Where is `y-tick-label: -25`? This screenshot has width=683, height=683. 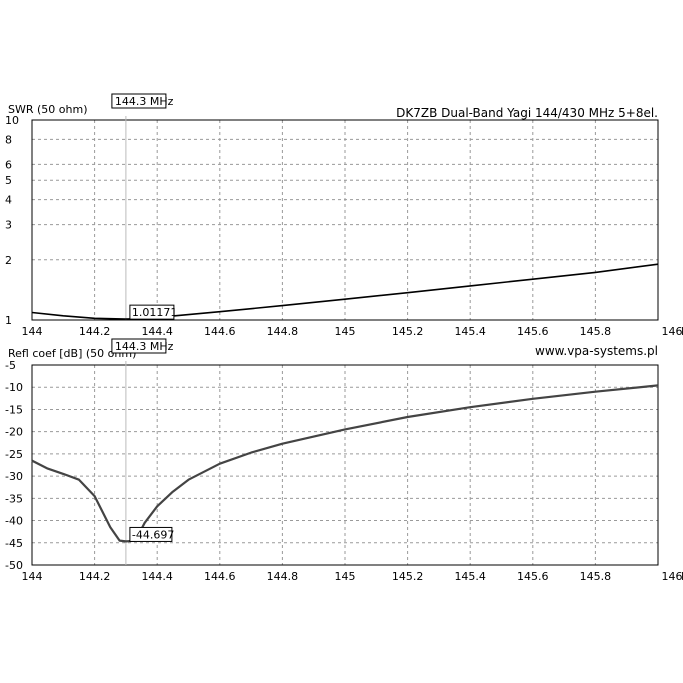
y-tick-label: -25 is located at coordinates (14, 454).